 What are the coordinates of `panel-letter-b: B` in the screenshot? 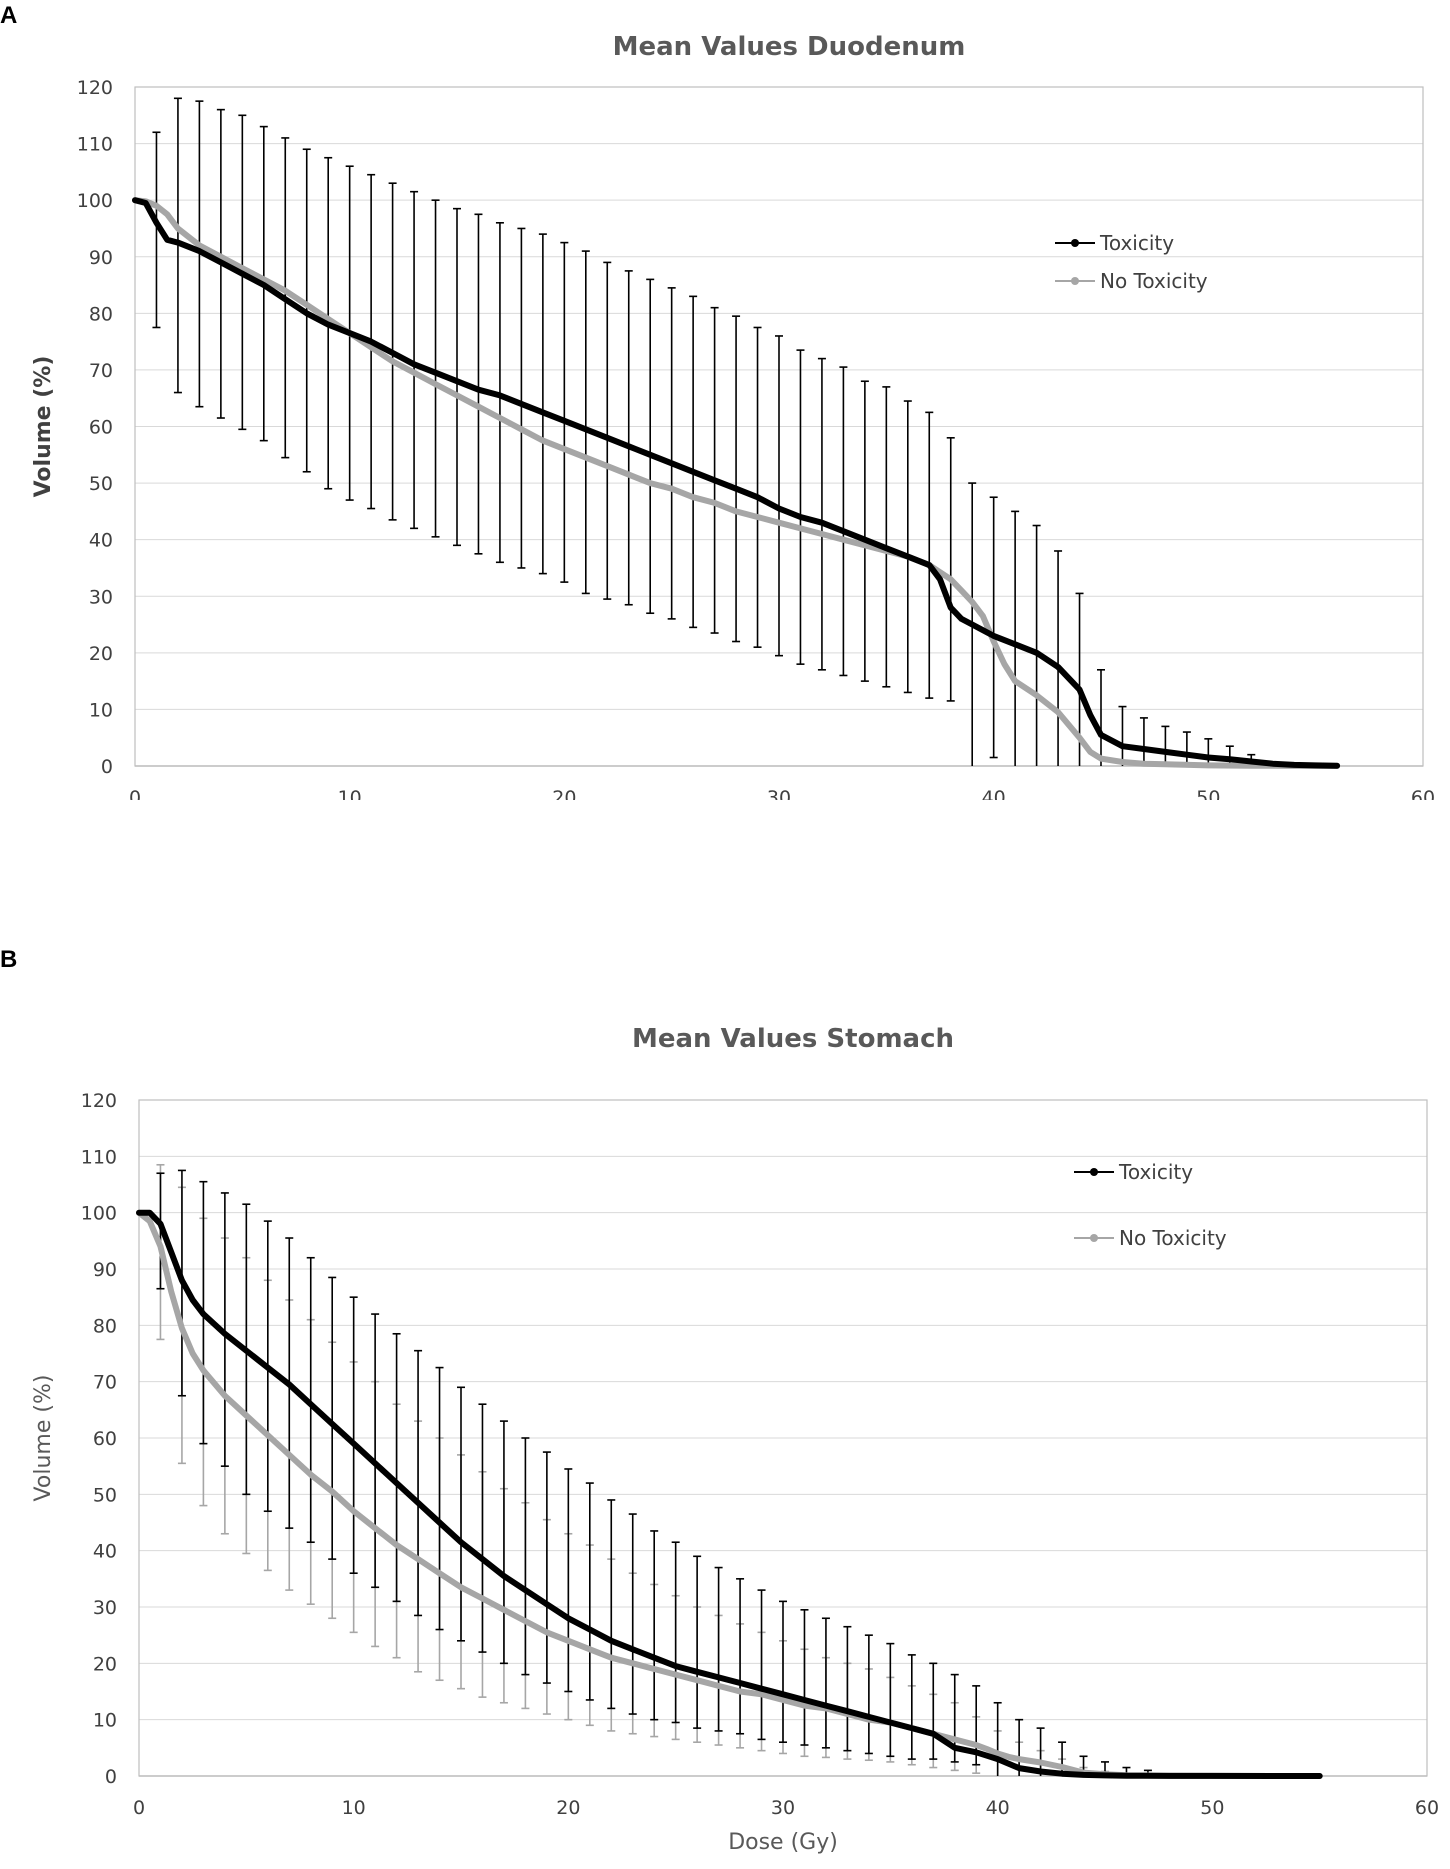 It's located at (9, 959).